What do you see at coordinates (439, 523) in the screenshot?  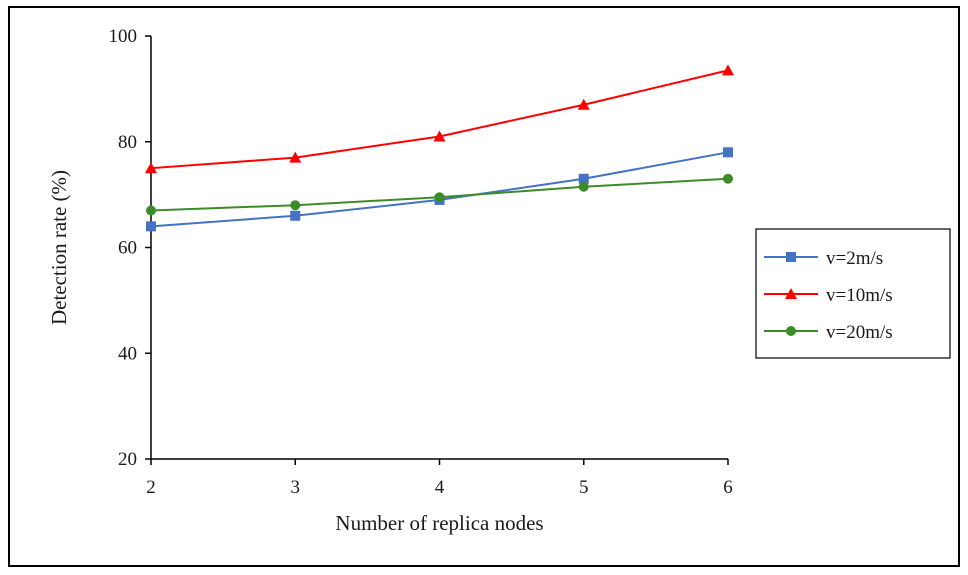 I see `x-axis-title: Number of replica nodes` at bounding box center [439, 523].